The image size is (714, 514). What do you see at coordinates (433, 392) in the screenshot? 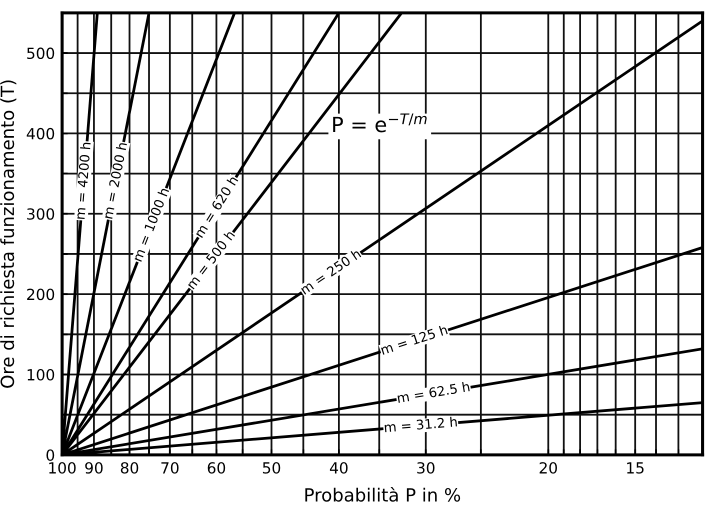
I see `text: m = 62.5 h` at bounding box center [433, 392].